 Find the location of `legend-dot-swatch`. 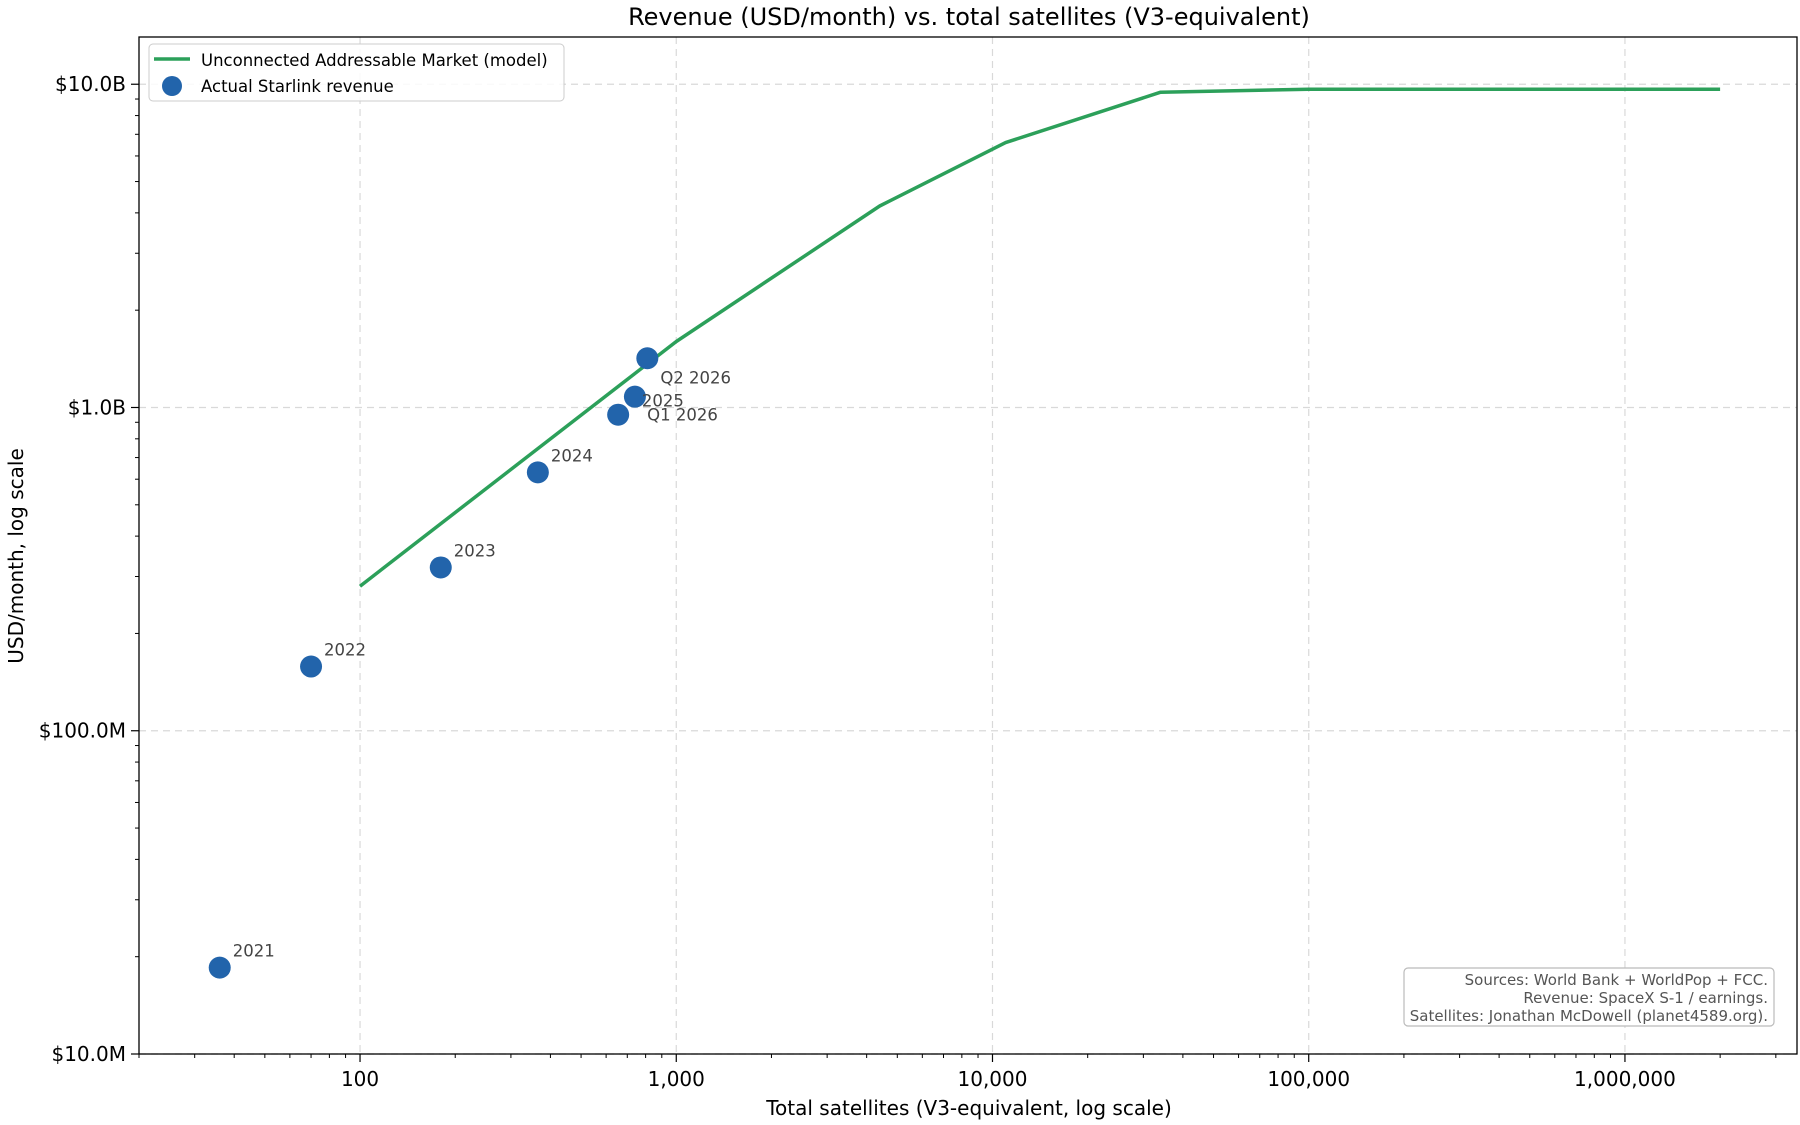

legend-dot-swatch is located at coordinates (172, 86).